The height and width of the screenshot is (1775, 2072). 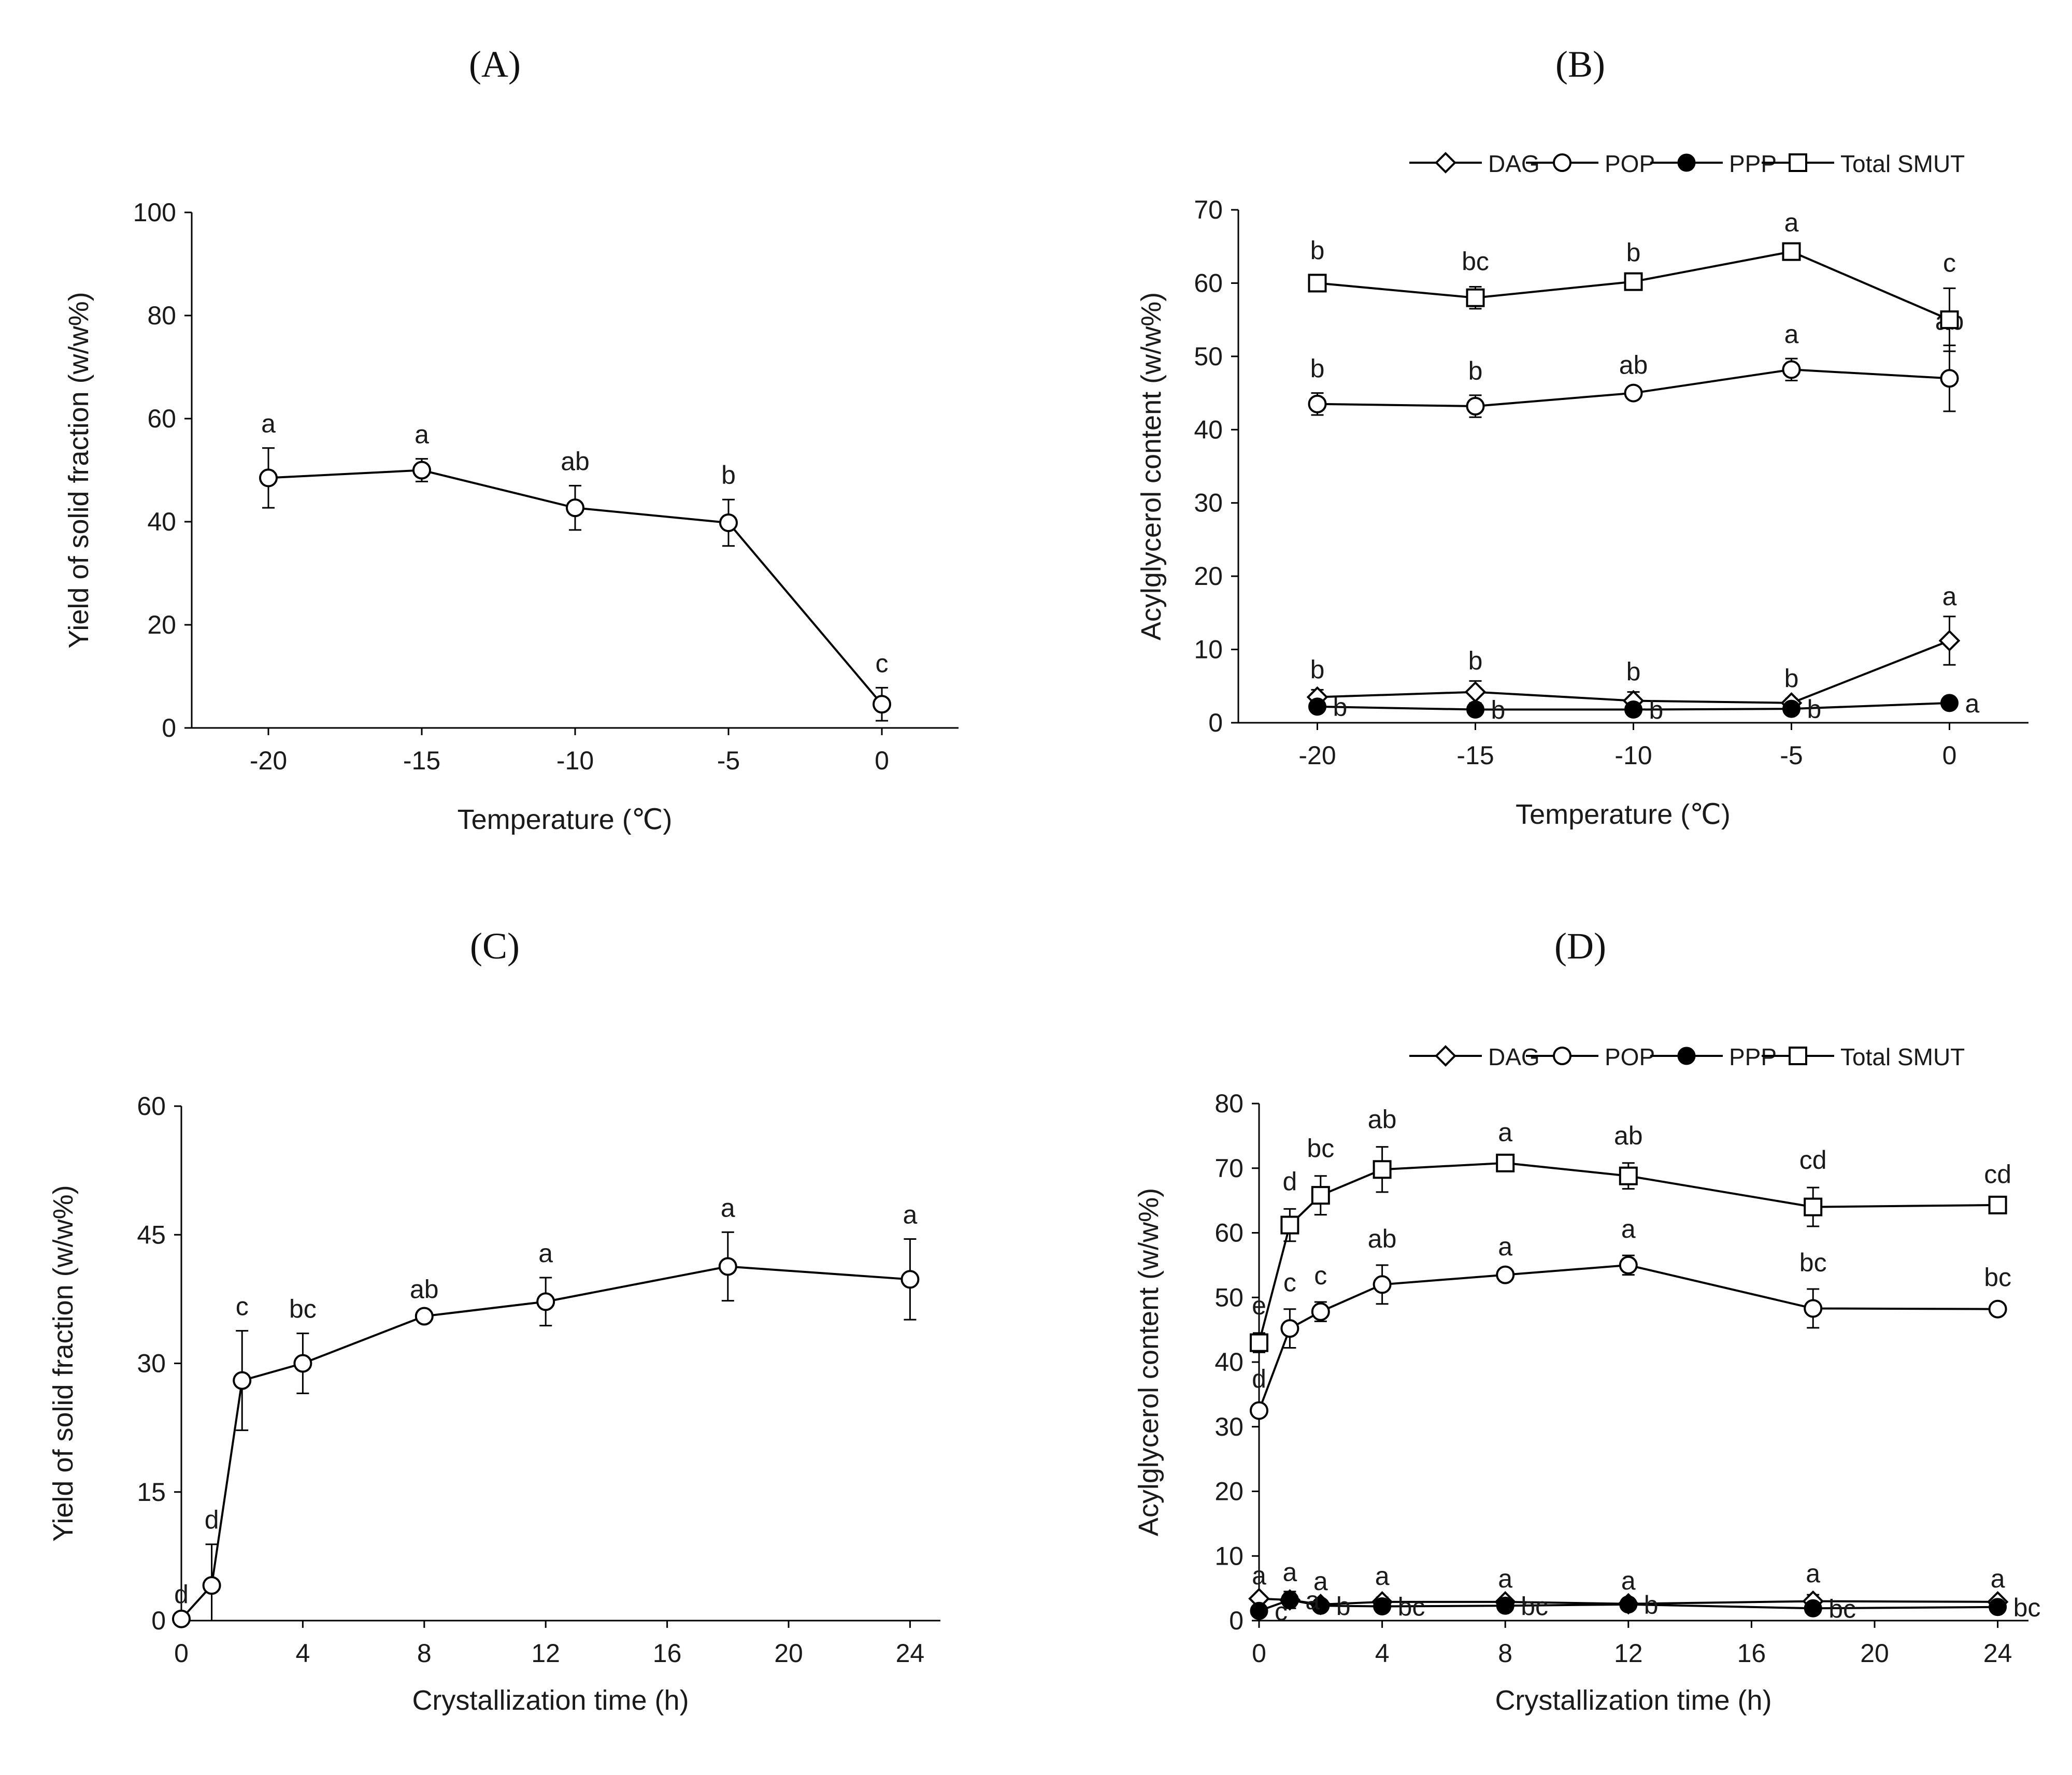 What do you see at coordinates (161, 521) in the screenshot?
I see `y-tick-label: 40` at bounding box center [161, 521].